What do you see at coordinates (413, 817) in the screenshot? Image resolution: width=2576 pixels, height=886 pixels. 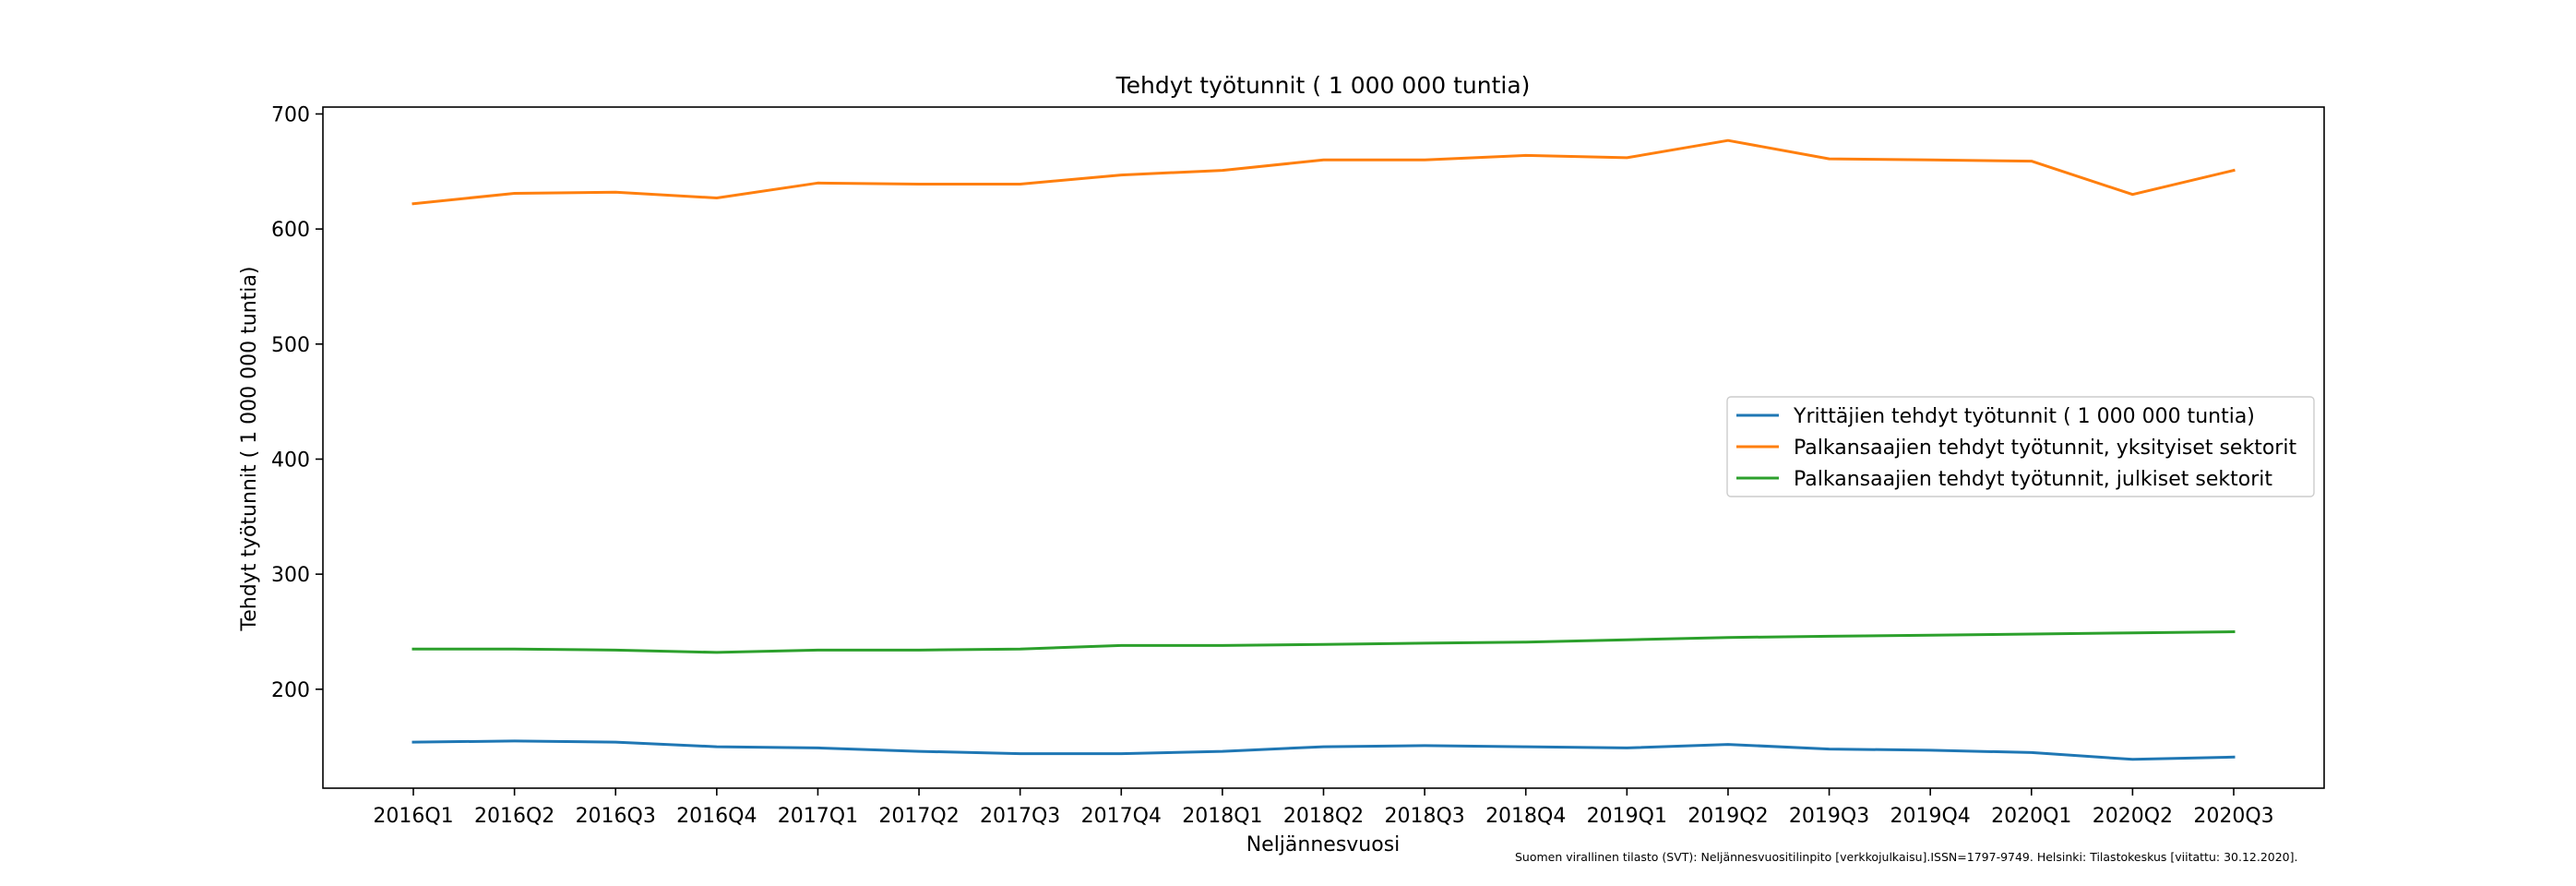 I see `x-tick-label: 2016Q1` at bounding box center [413, 817].